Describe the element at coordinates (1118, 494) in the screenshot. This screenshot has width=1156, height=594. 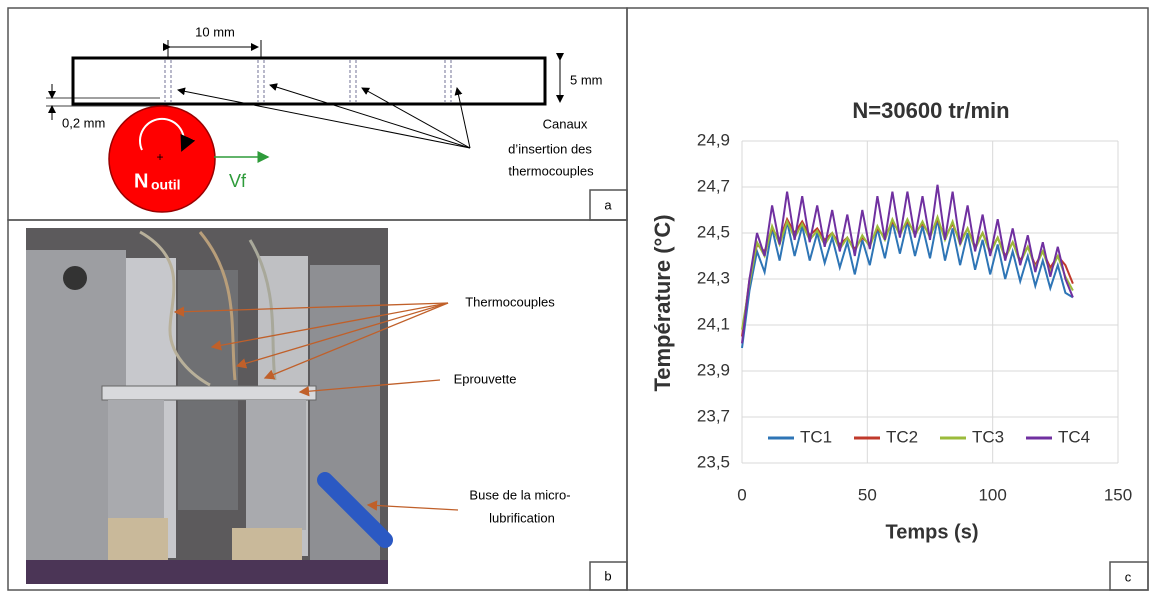
I see `x-tick-label: 150` at that location.